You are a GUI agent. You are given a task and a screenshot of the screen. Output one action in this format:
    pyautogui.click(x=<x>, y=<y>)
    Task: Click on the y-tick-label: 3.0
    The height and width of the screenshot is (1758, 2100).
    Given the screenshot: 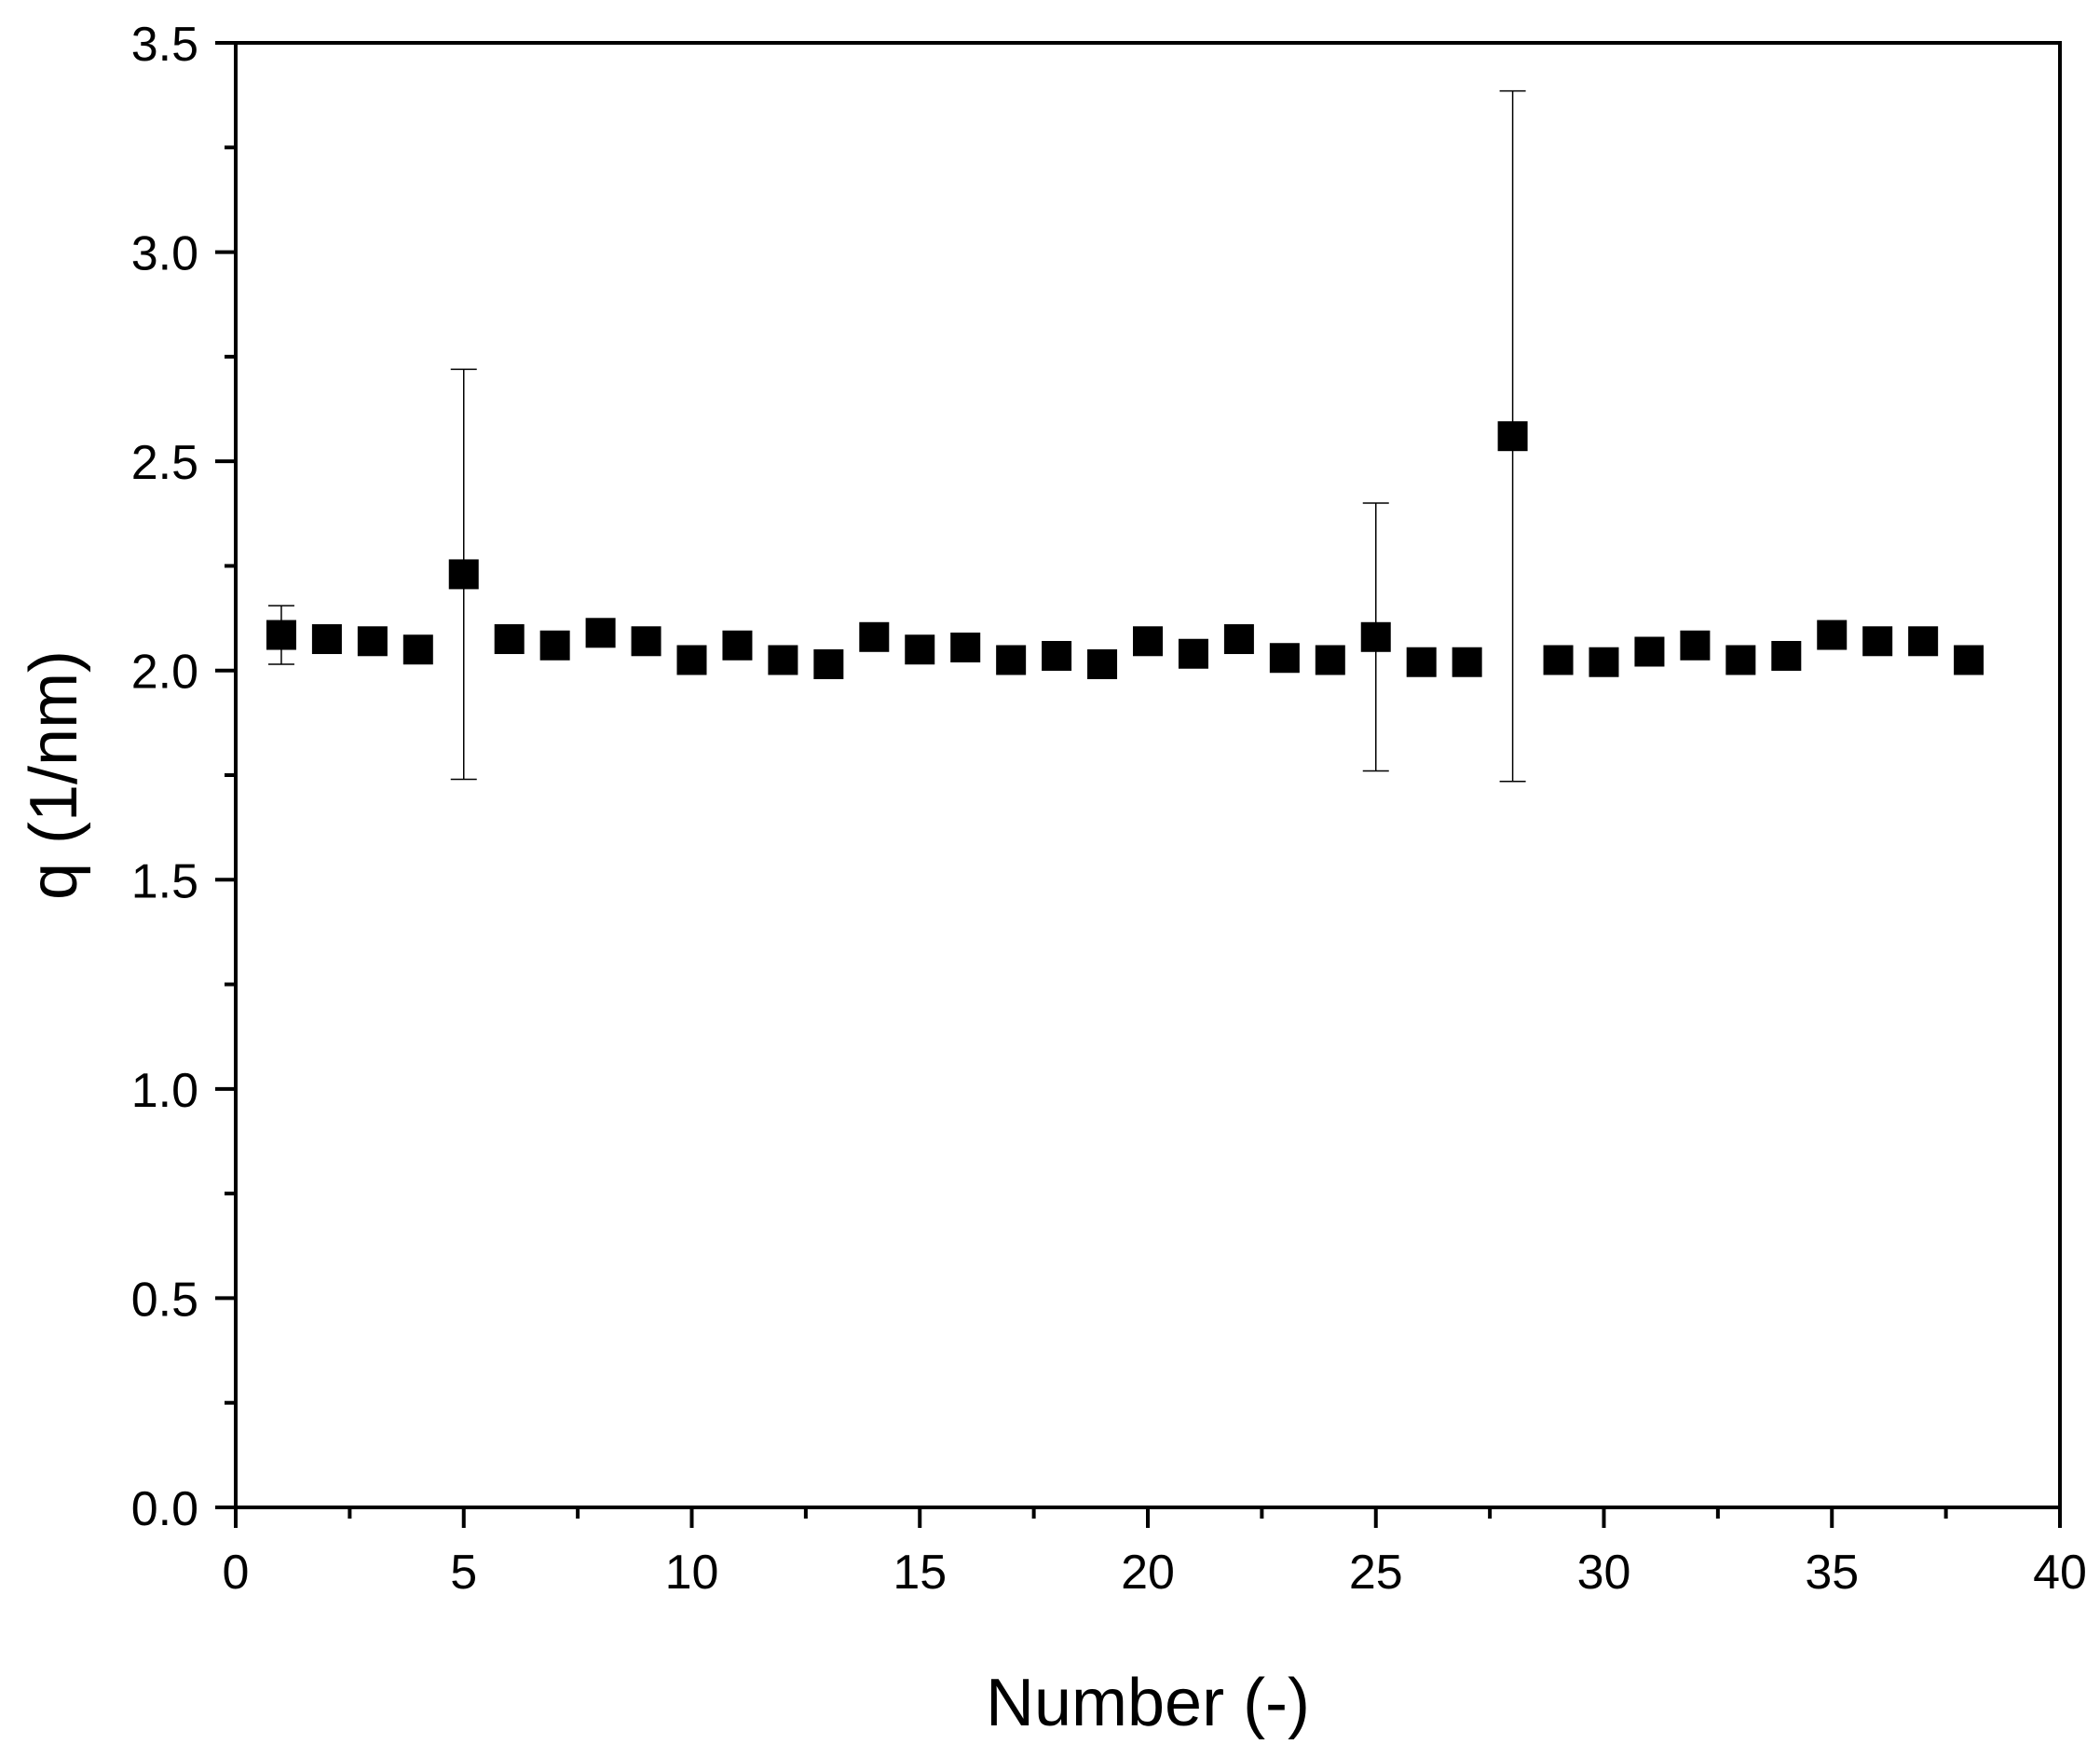 What is the action you would take?
    pyautogui.click(x=164, y=254)
    